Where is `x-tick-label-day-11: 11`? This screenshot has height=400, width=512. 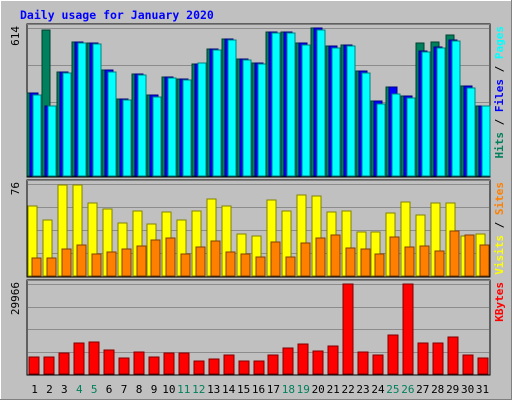 x-tick-label-day-11: 11 is located at coordinates (183, 389).